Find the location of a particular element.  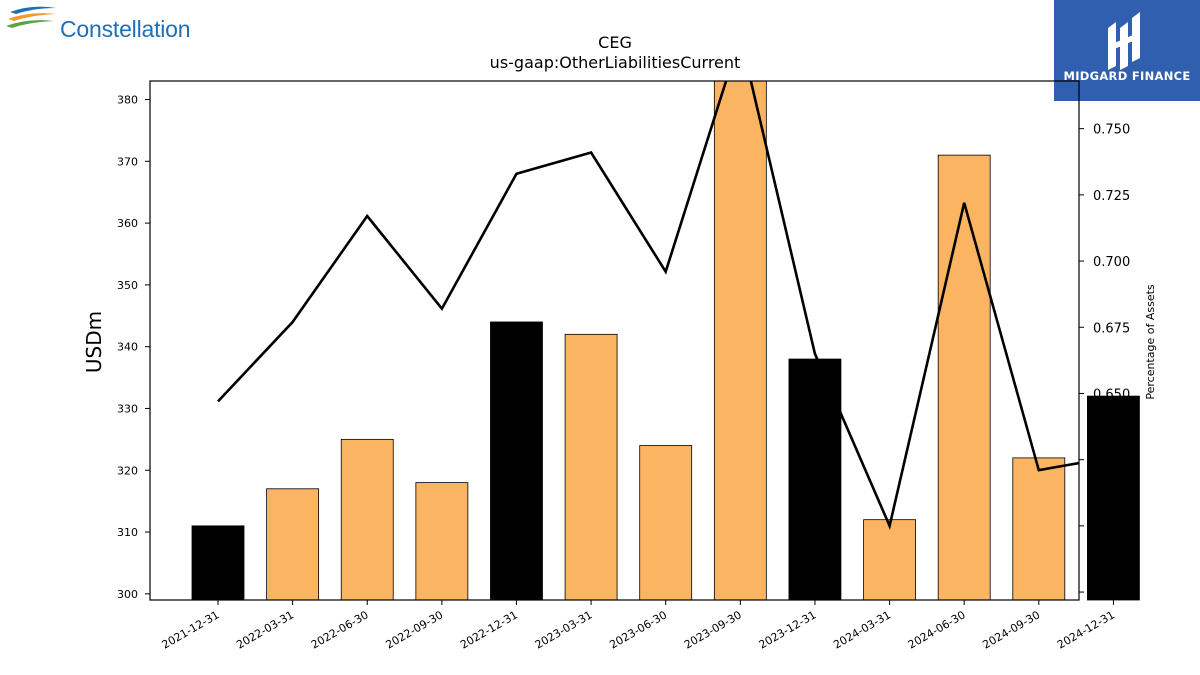

x-tick-label: 2024-03-31 is located at coordinates (862, 629).